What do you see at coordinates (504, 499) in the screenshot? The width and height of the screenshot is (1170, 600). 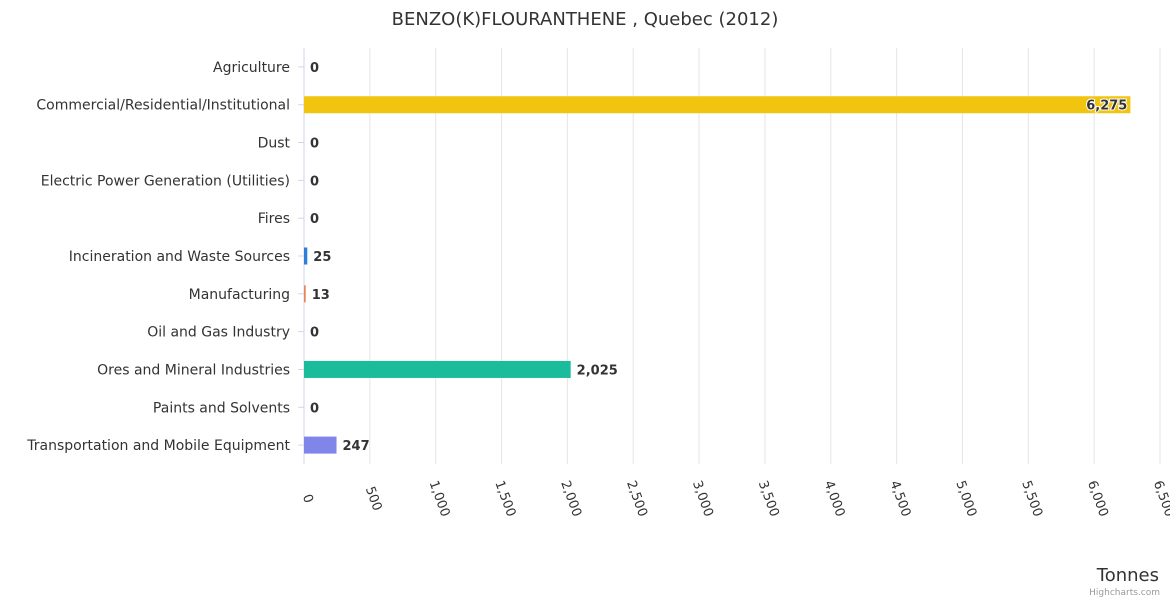 I see `tick-label: 1,500` at bounding box center [504, 499].